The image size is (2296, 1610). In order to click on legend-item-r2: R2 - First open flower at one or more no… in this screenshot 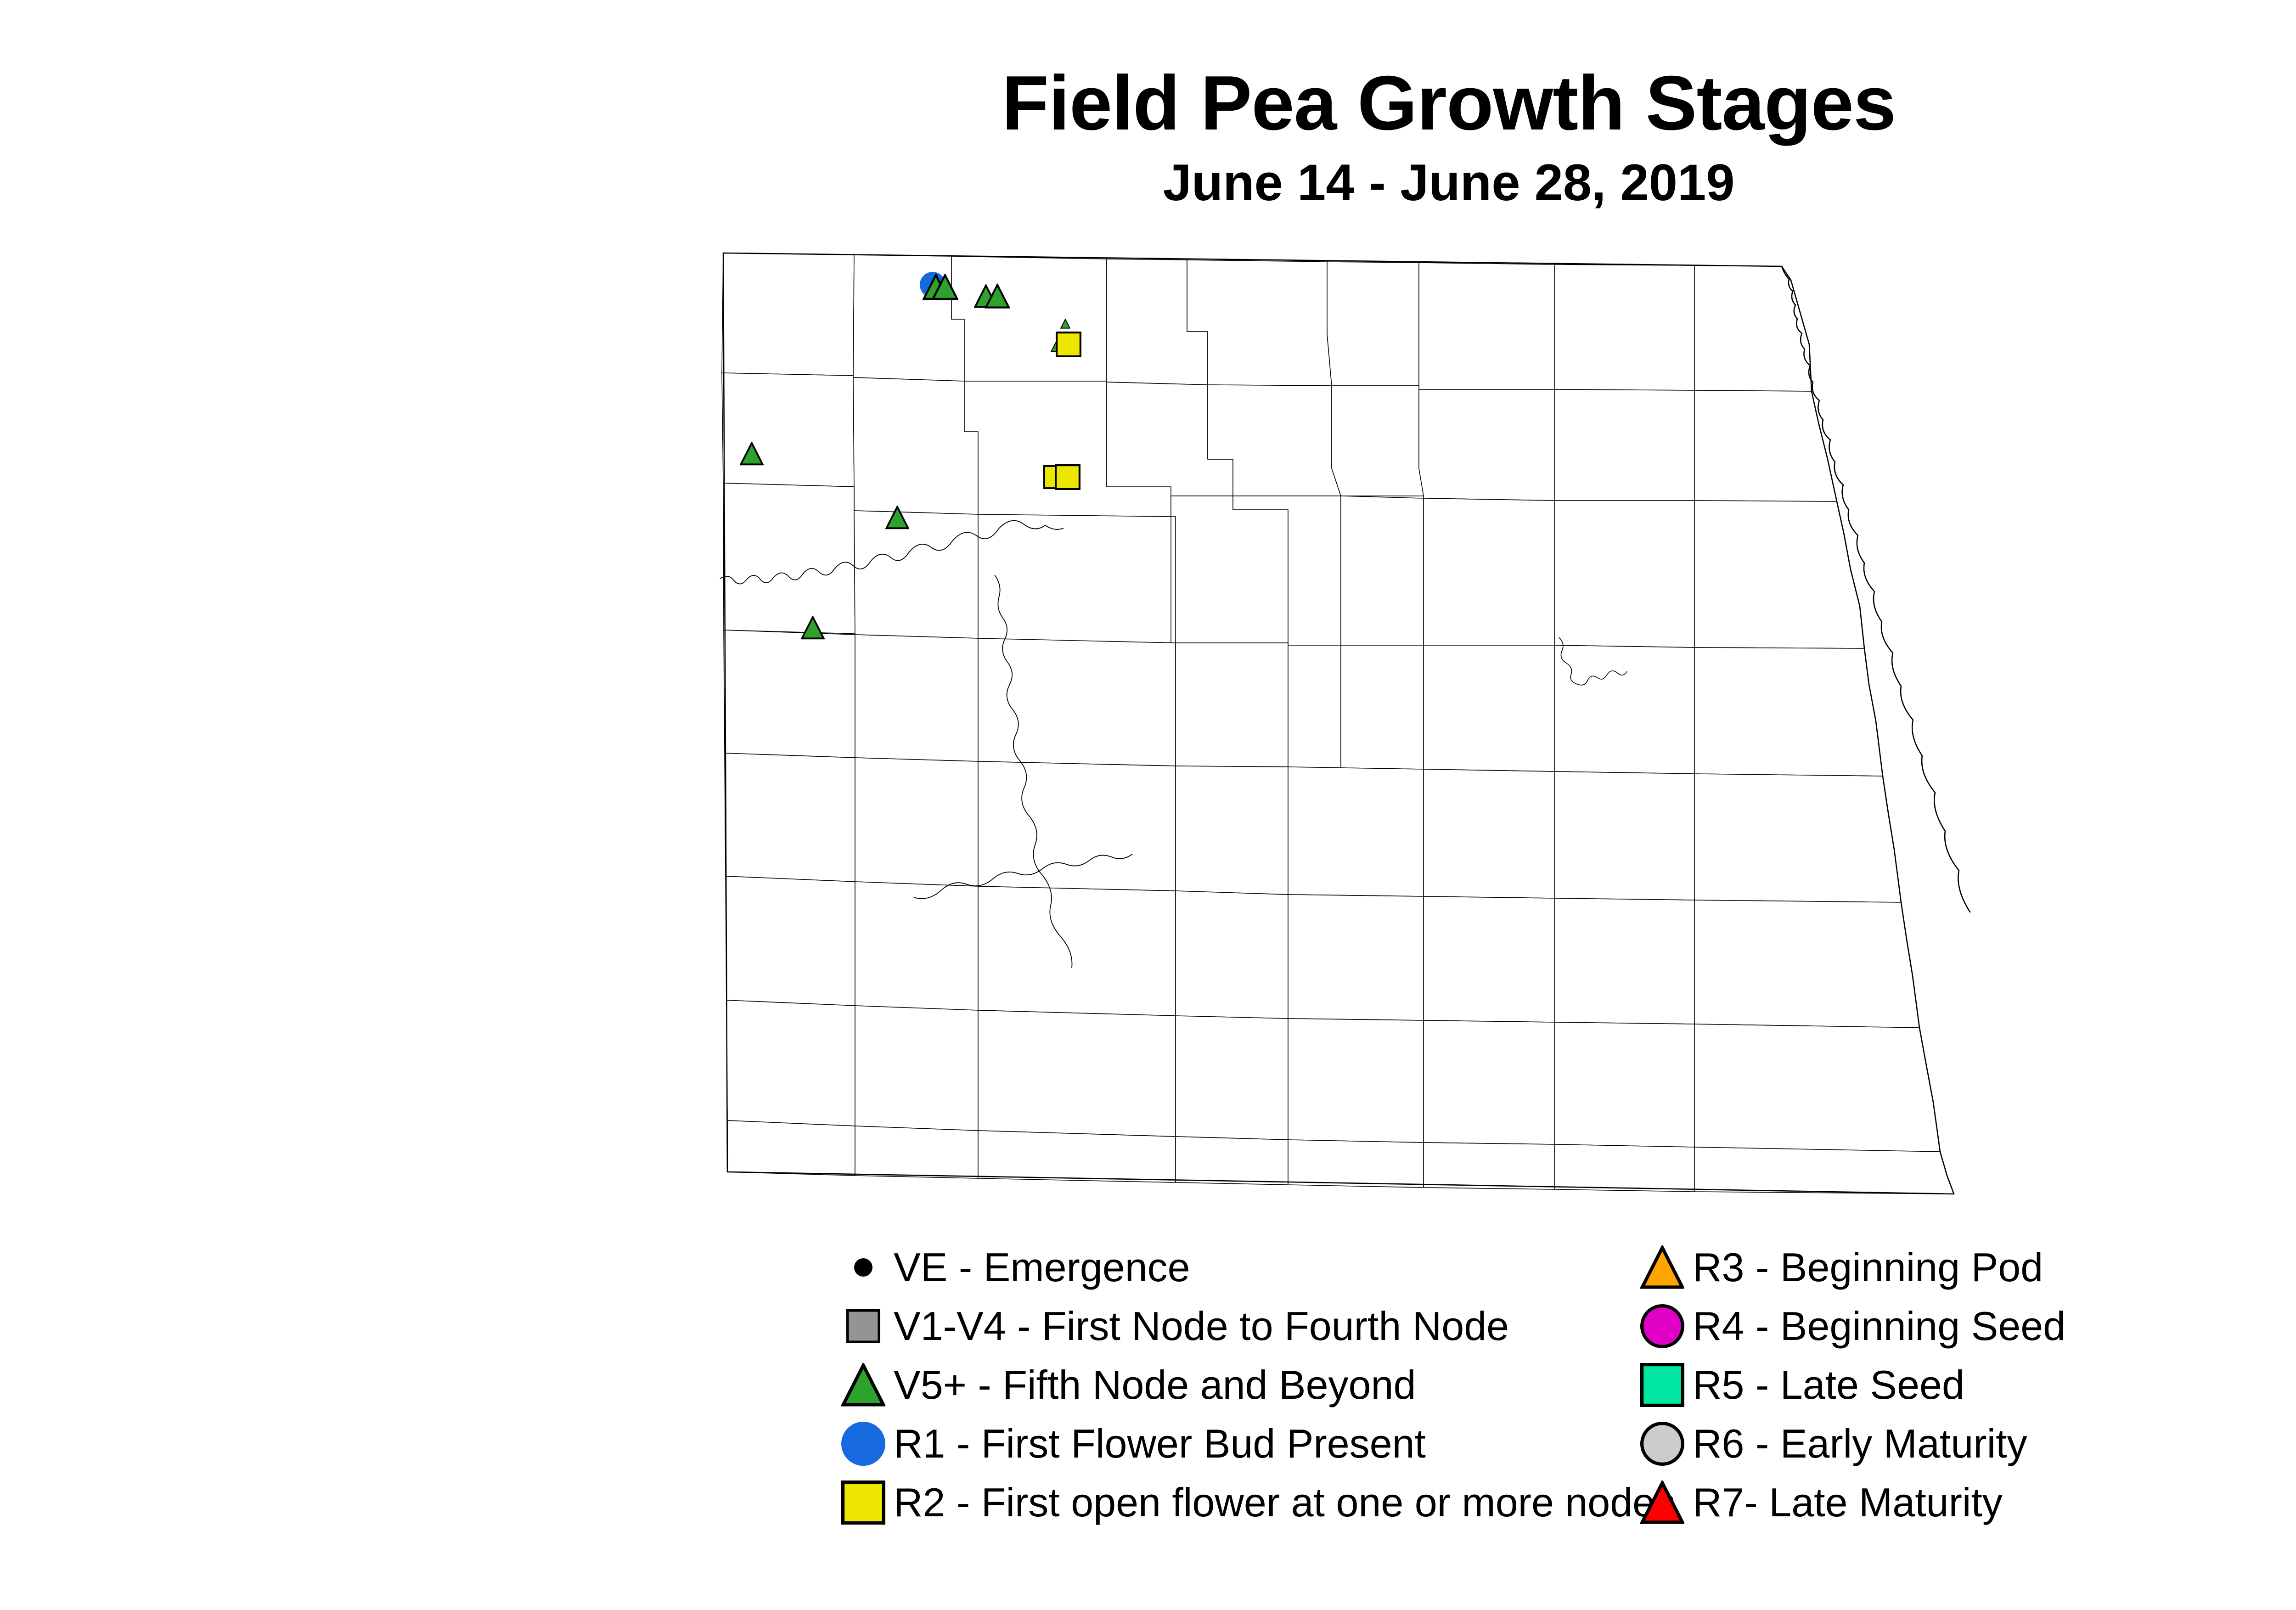, I will do `click(1255, 1502)`.